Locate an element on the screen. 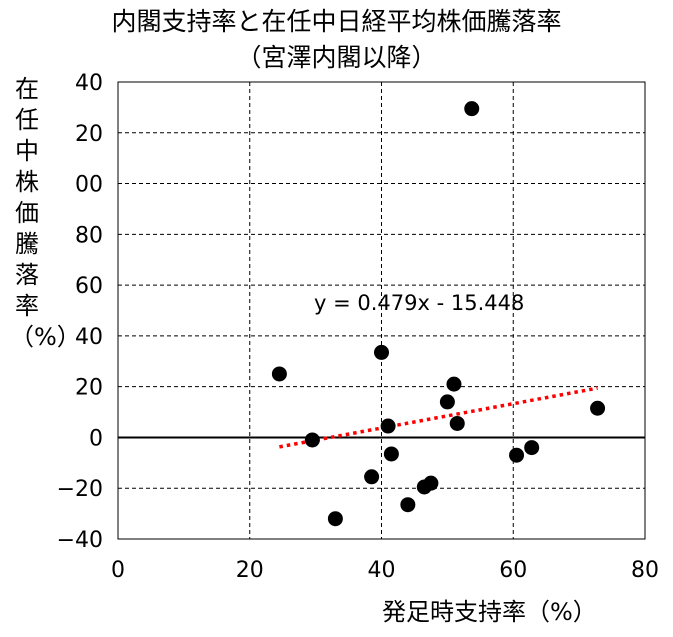  x-tick-label: 80 is located at coordinates (645, 570).